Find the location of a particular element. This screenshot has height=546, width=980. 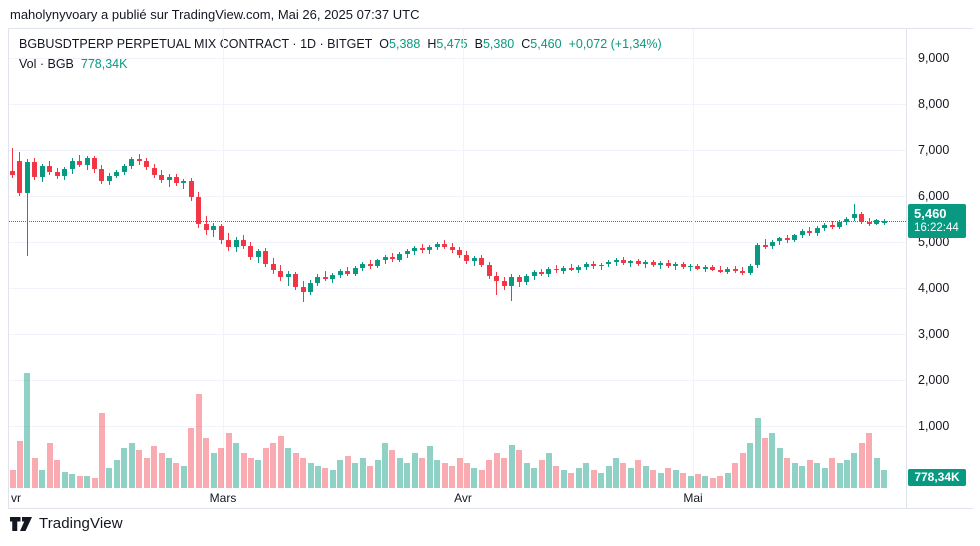

volume-value: 778,34K is located at coordinates (104, 64).